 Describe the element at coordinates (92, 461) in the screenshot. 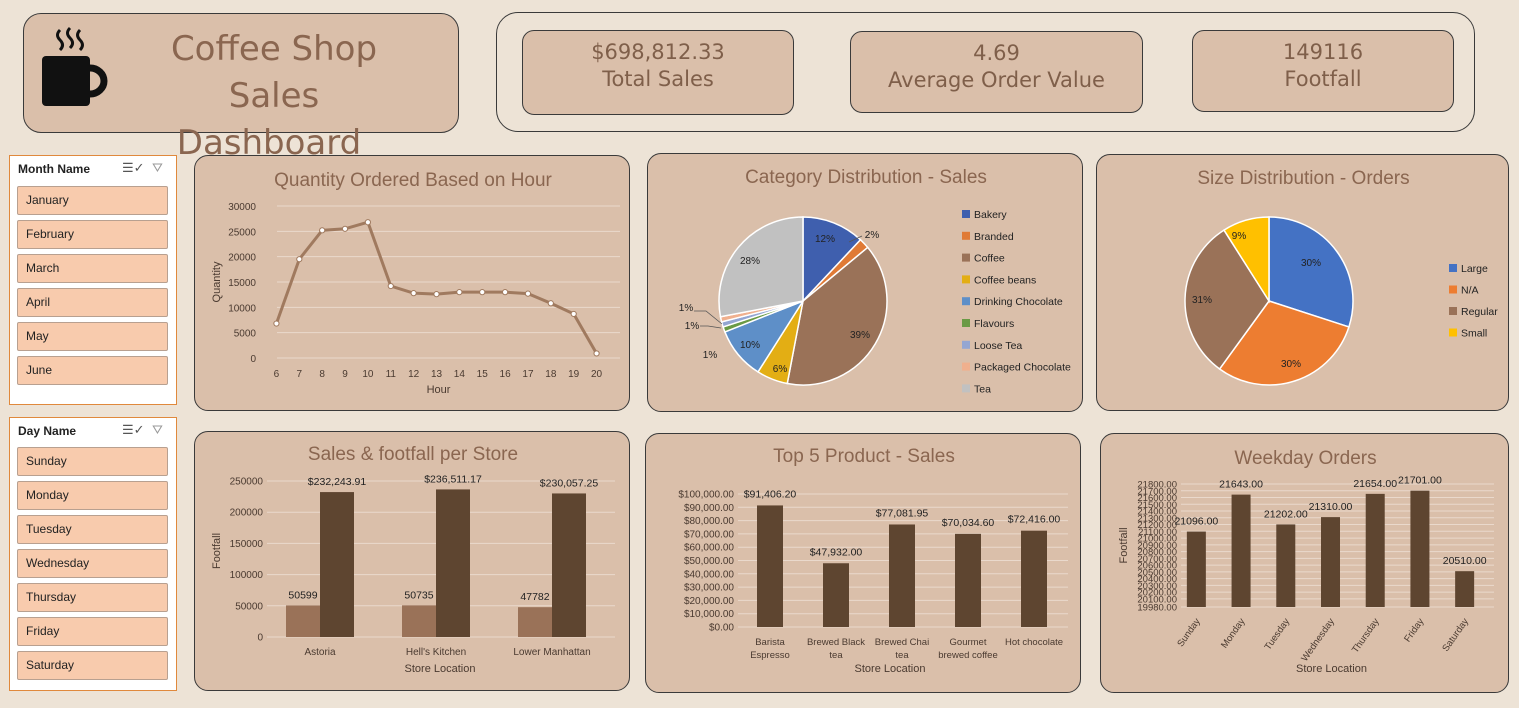

I see `slicer-item-sunday: Sunday` at that location.